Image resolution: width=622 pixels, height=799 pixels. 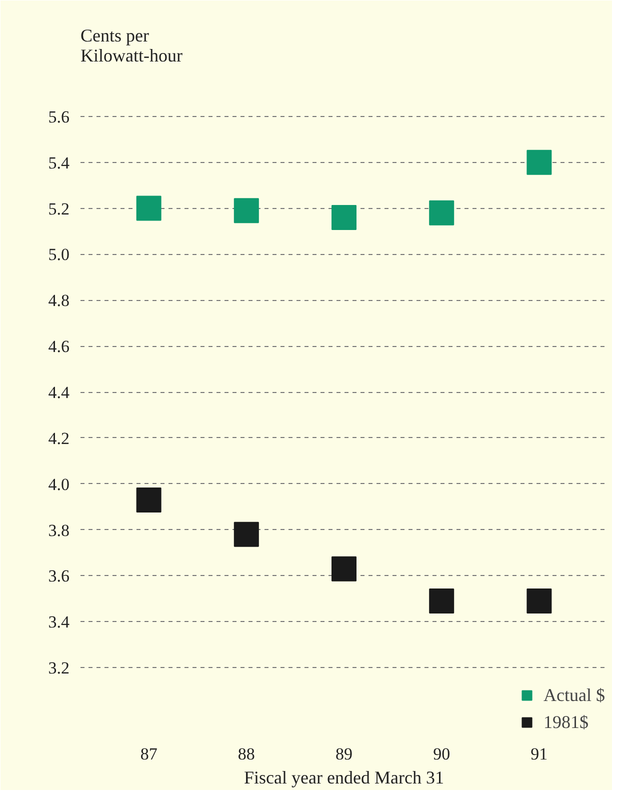 What do you see at coordinates (59, 576) in the screenshot?
I see `y-tick-label: 3.6` at bounding box center [59, 576].